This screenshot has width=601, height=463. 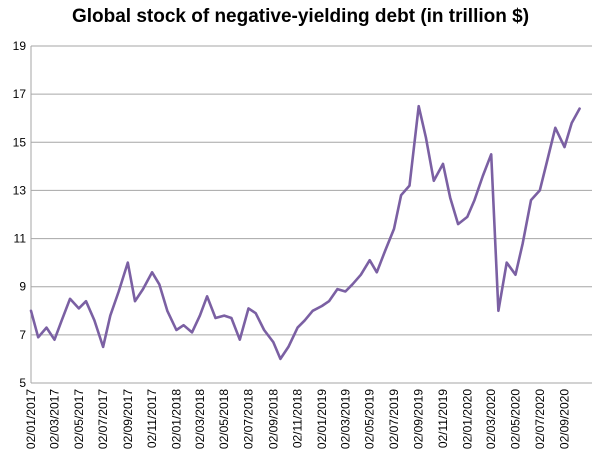 What do you see at coordinates (491, 419) in the screenshot?
I see `x-tick-label: 02/03/2020` at bounding box center [491, 419].